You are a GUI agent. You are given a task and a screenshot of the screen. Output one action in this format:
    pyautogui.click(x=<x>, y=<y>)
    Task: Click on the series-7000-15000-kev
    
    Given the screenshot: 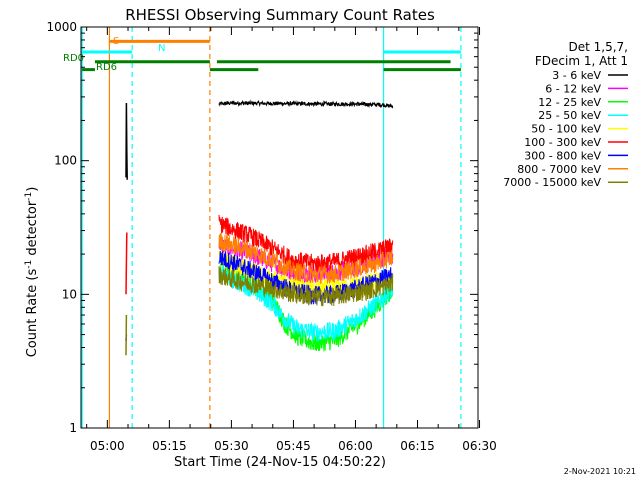 What is the action you would take?
    pyautogui.click(x=259, y=311)
    